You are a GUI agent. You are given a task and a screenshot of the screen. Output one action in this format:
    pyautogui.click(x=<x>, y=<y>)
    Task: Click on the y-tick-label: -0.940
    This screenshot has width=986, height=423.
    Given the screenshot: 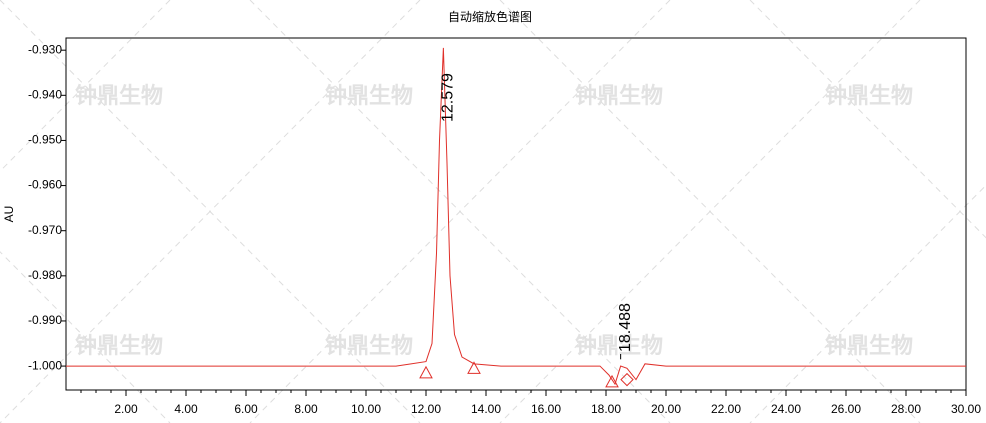 What is the action you would take?
    pyautogui.click(x=45, y=94)
    